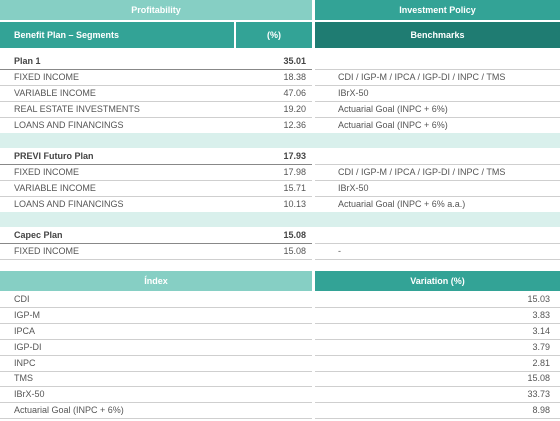 This screenshot has width=560, height=421. What do you see at coordinates (437, 10) in the screenshot?
I see `header-cell: Investment Policy` at bounding box center [437, 10].